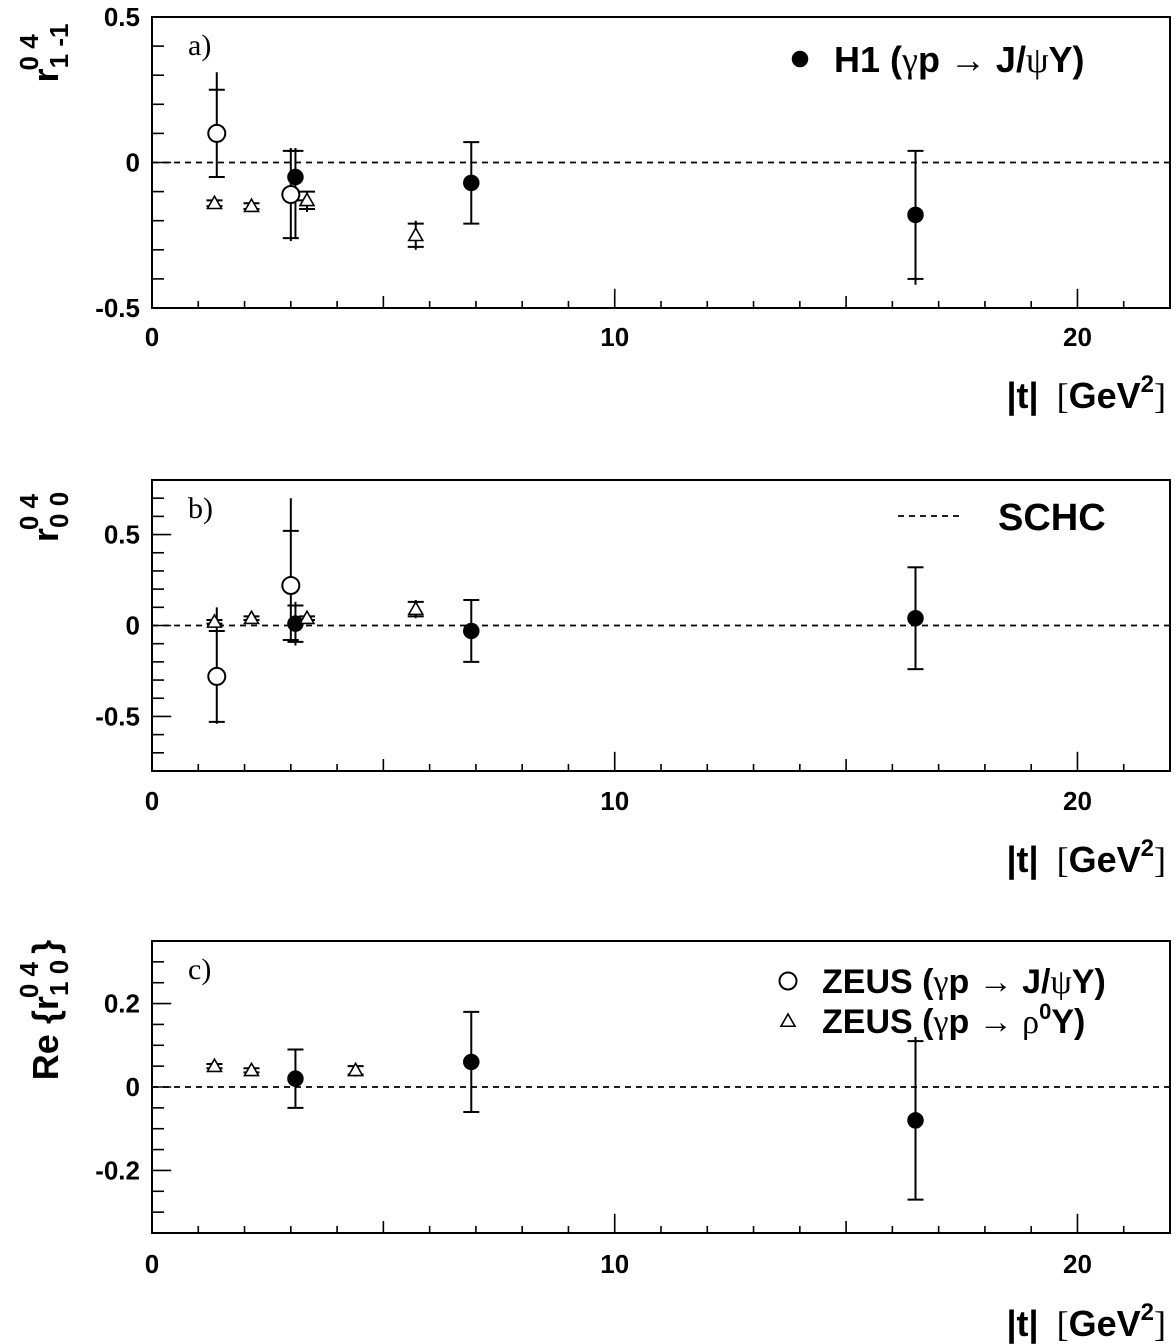 This screenshot has height=1344, width=1176. I want to click on y-axis-label: r0 41 -1, so click(44, 53).